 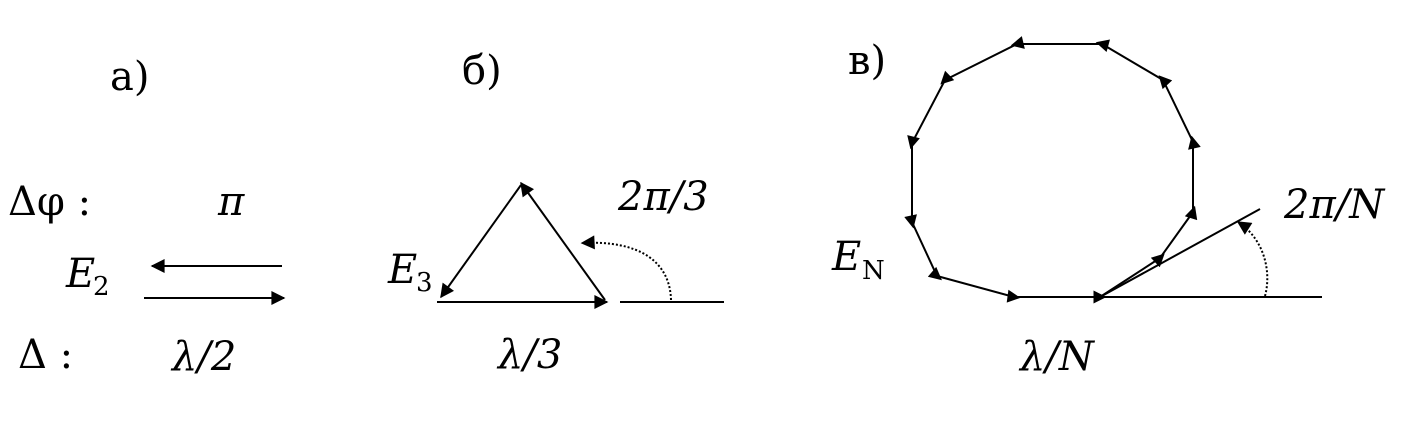 I want to click on panel-b-angle-arc, so click(x=626, y=268).